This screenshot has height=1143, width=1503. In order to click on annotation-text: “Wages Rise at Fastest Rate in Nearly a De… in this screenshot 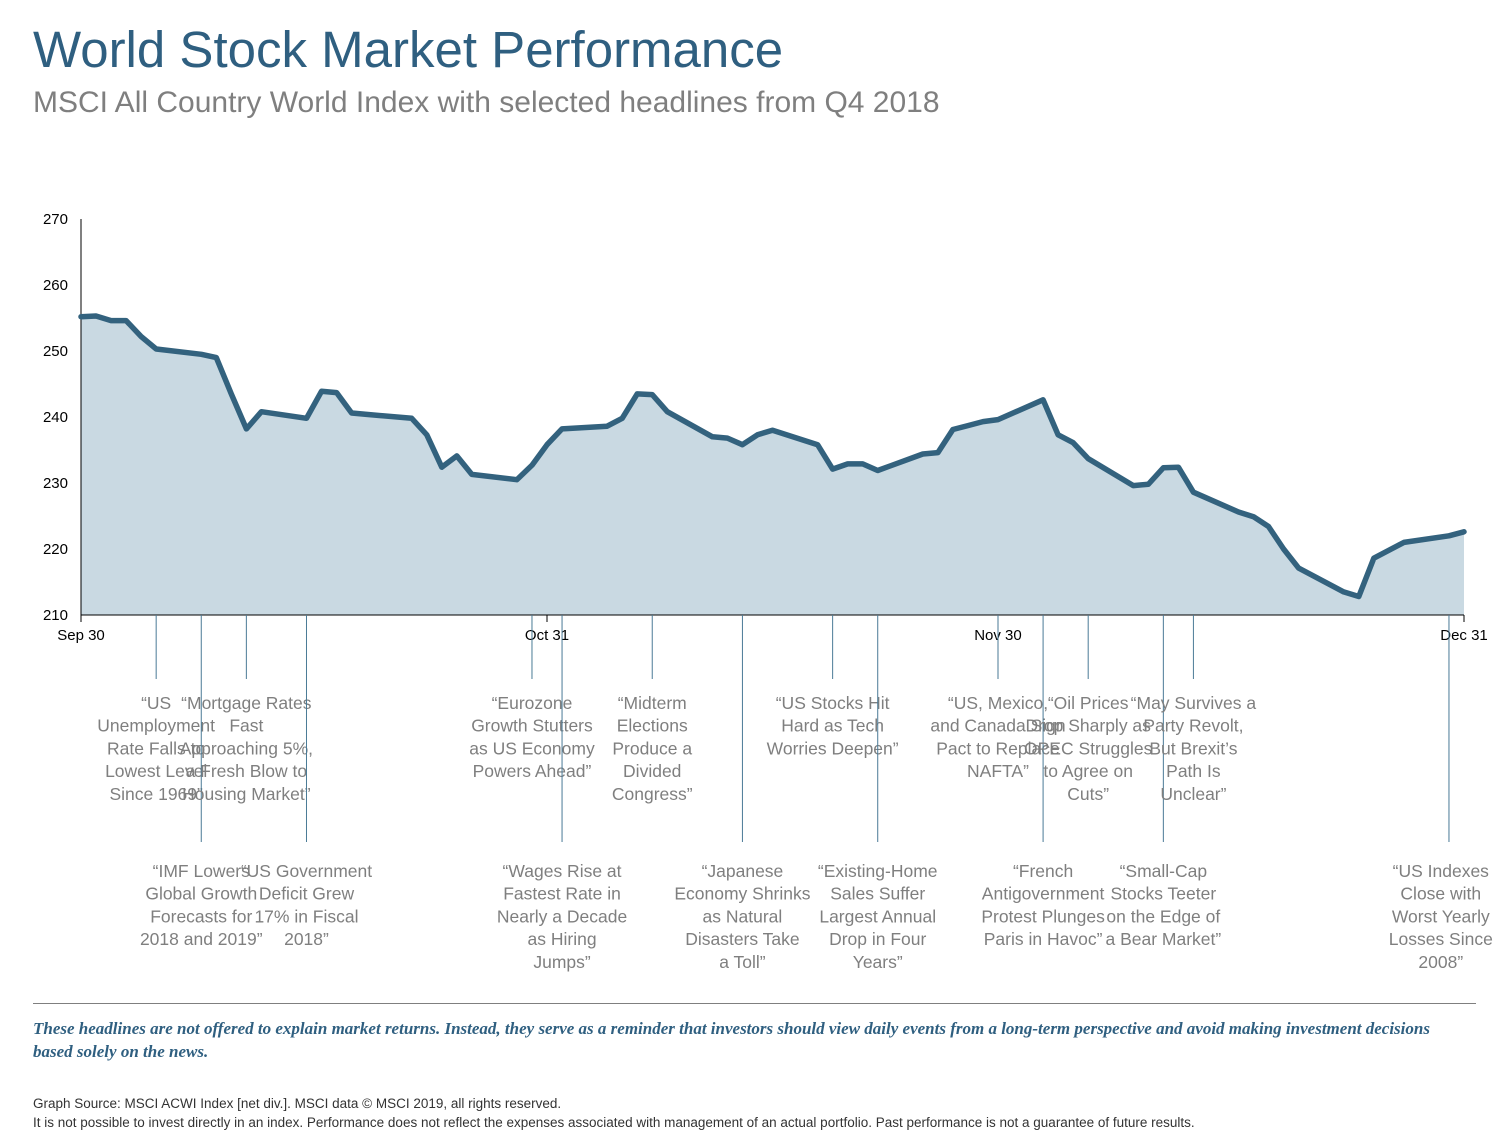, I will do `click(562, 916)`.